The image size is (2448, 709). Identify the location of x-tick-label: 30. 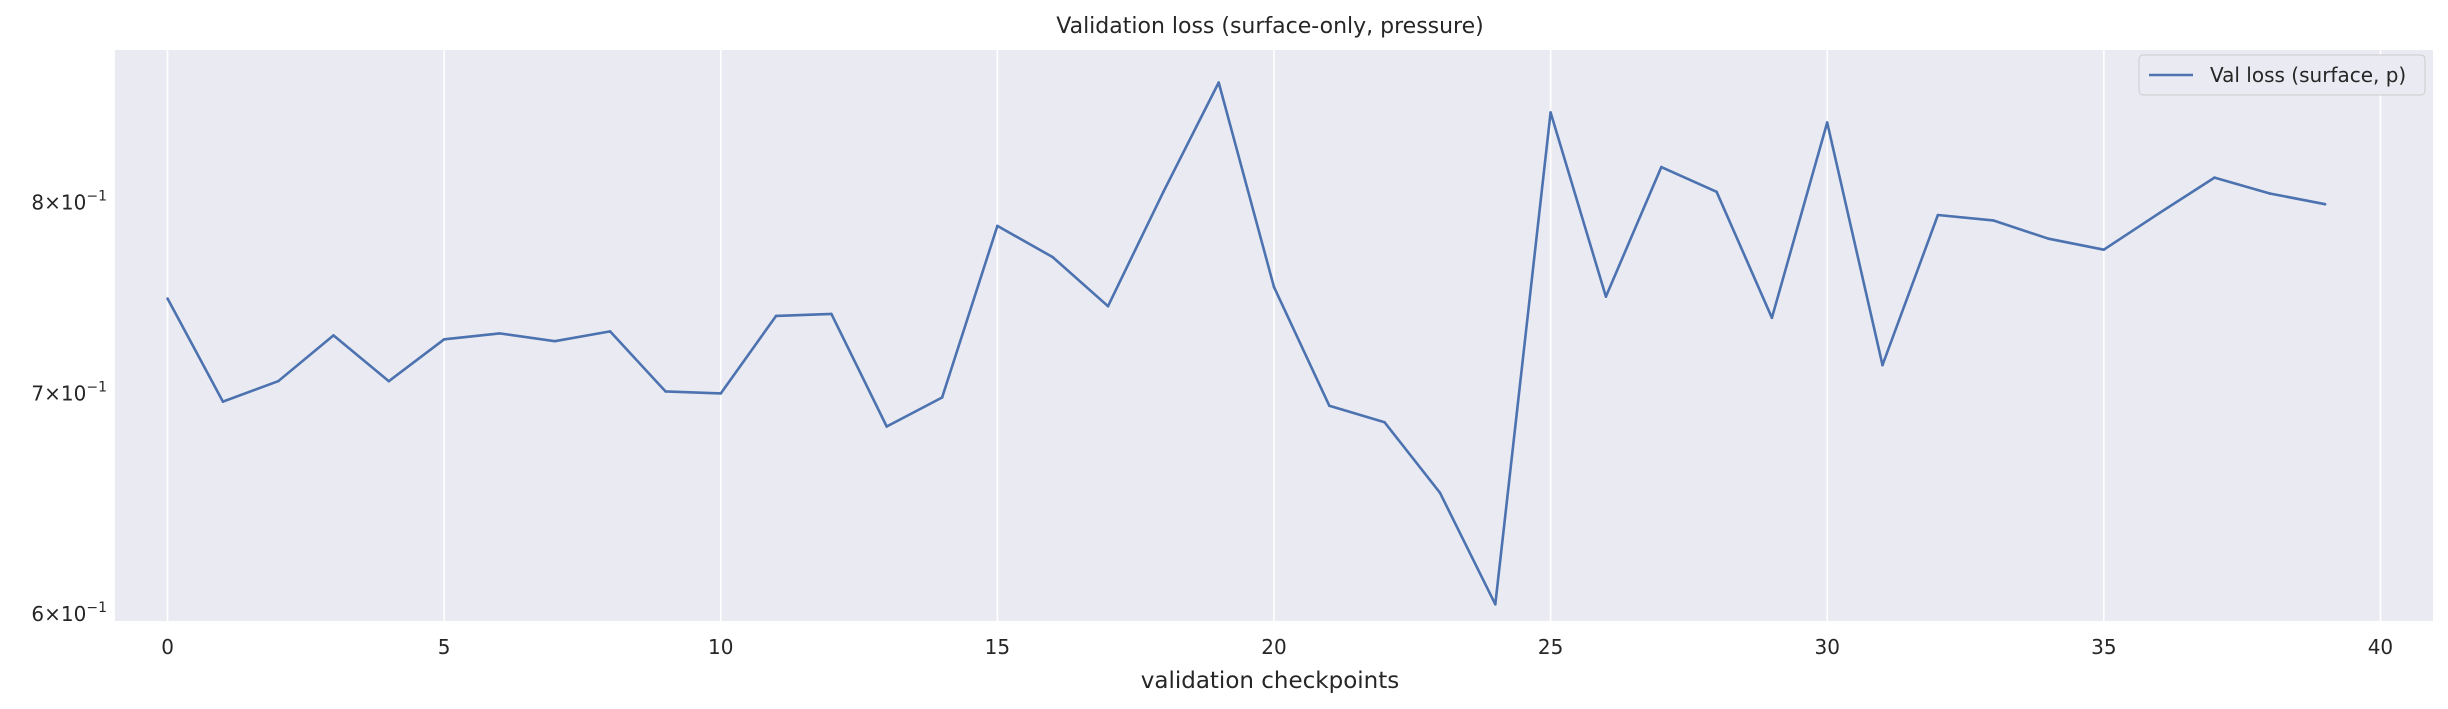
(1826, 647).